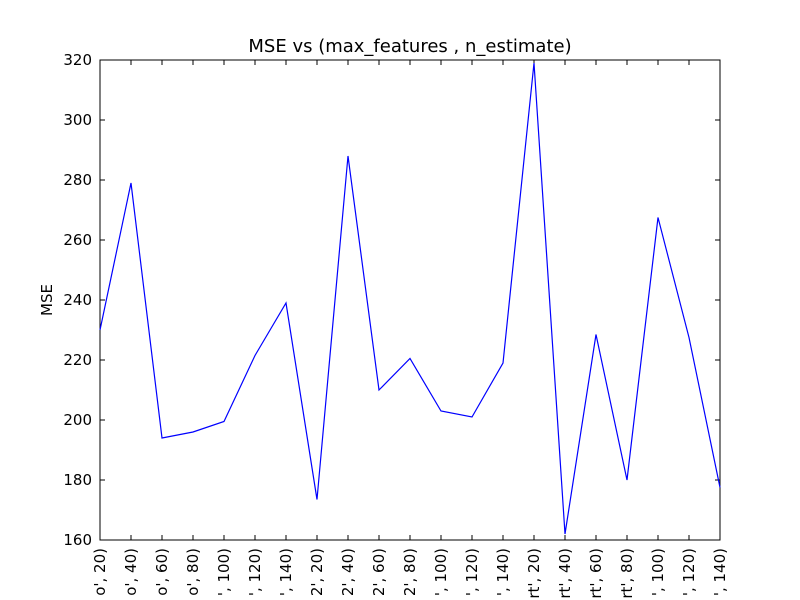  Describe the element at coordinates (77, 420) in the screenshot. I see `y-tick-label: 200` at that location.